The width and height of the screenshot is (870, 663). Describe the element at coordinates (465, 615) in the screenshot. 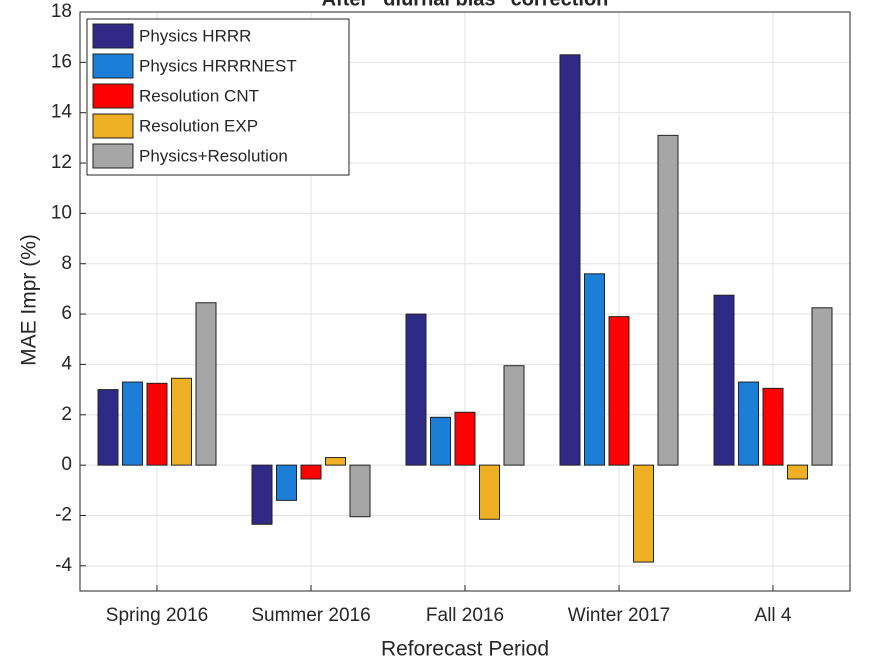

I see `x-tick-label: Fall 2016` at that location.